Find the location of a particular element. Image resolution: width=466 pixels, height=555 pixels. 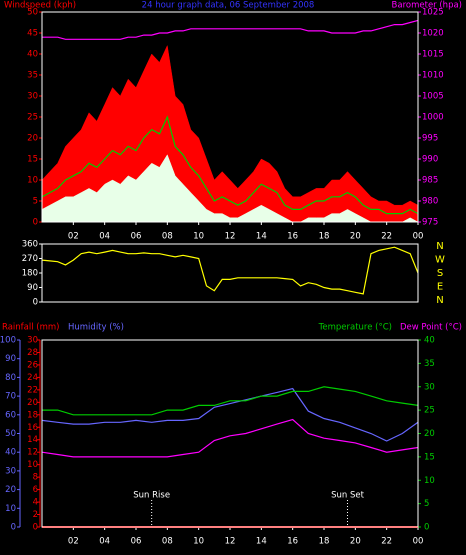

y-tick-label: 2 is located at coordinates (35, 515).